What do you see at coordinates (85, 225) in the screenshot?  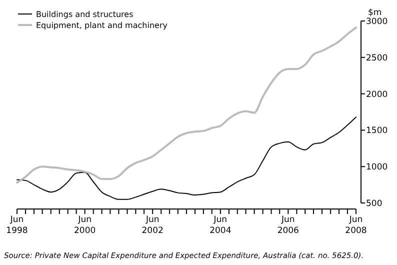 I see `x-tick-label: Jun 2000` at bounding box center [85, 225].